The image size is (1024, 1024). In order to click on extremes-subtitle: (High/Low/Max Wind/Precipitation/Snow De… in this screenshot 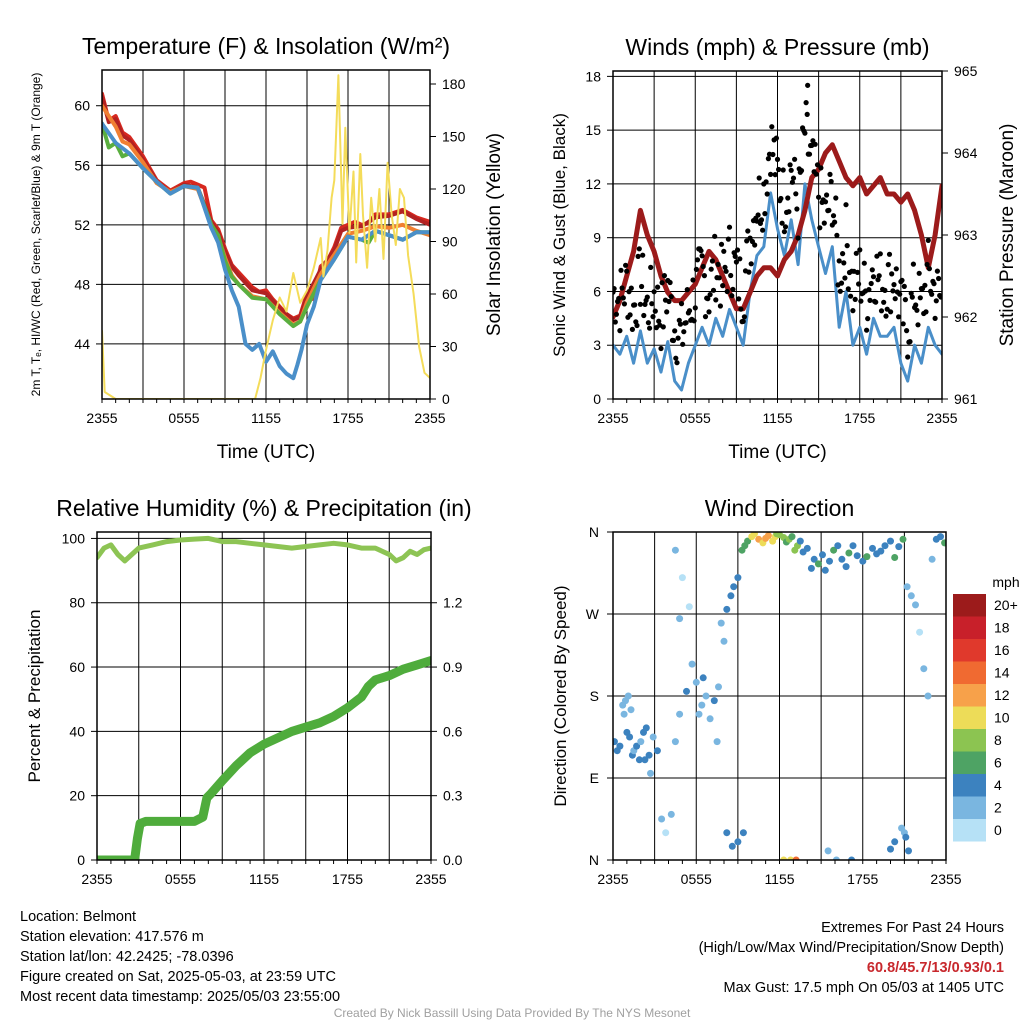, I will do `click(851, 948)`.